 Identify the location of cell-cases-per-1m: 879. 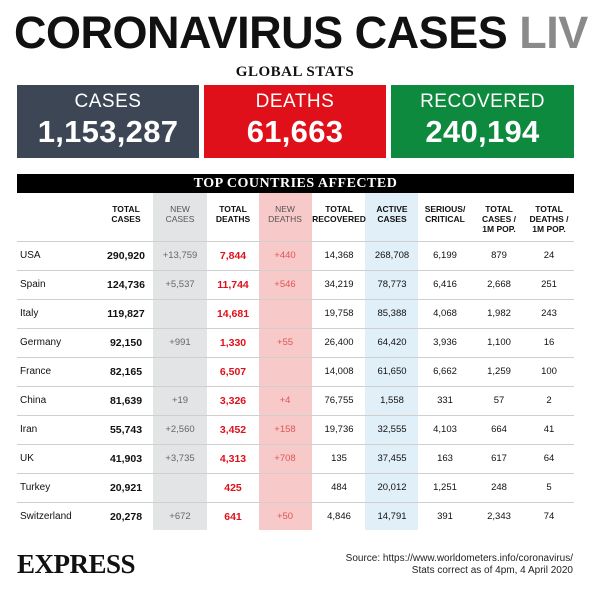
(499, 255).